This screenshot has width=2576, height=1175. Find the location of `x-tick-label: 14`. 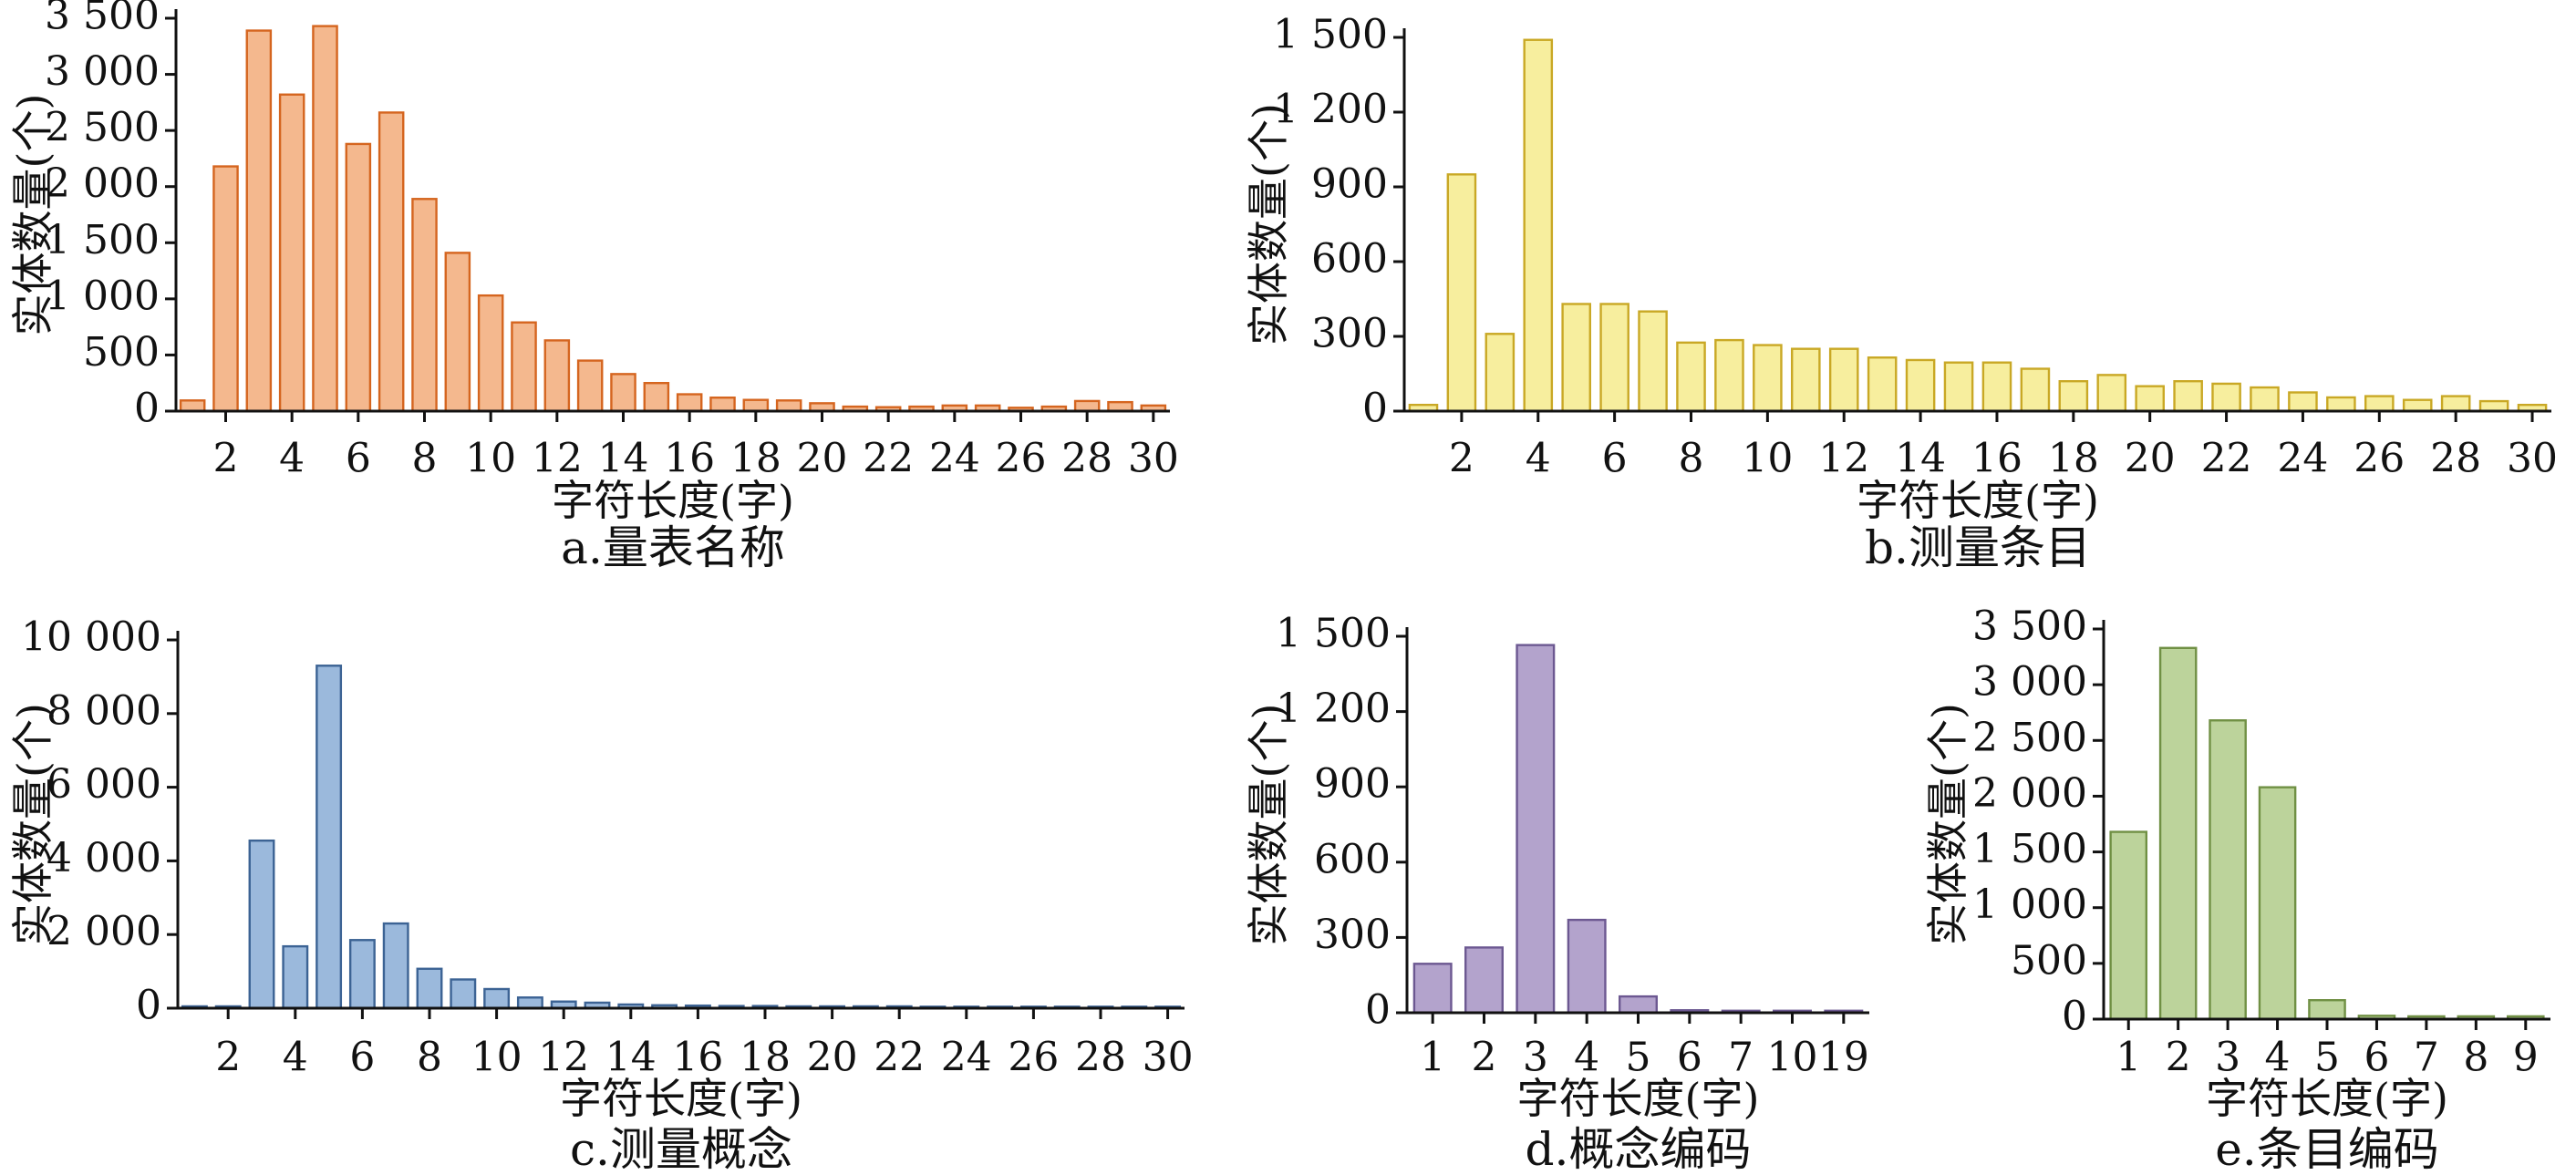

x-tick-label: 14 is located at coordinates (631, 1058).